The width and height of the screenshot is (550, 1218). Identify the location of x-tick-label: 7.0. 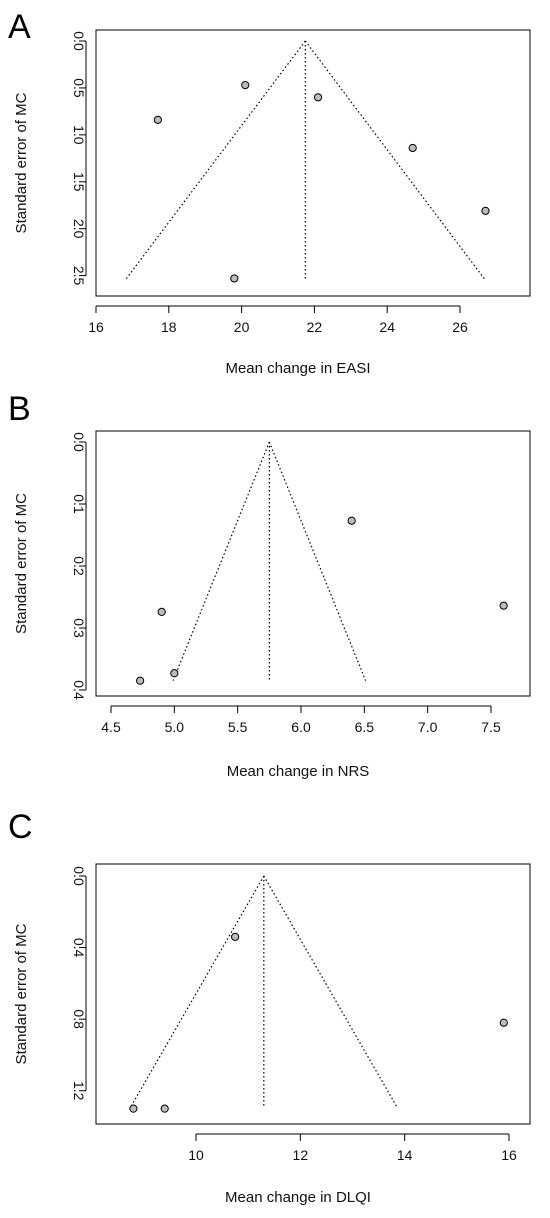
(428, 727).